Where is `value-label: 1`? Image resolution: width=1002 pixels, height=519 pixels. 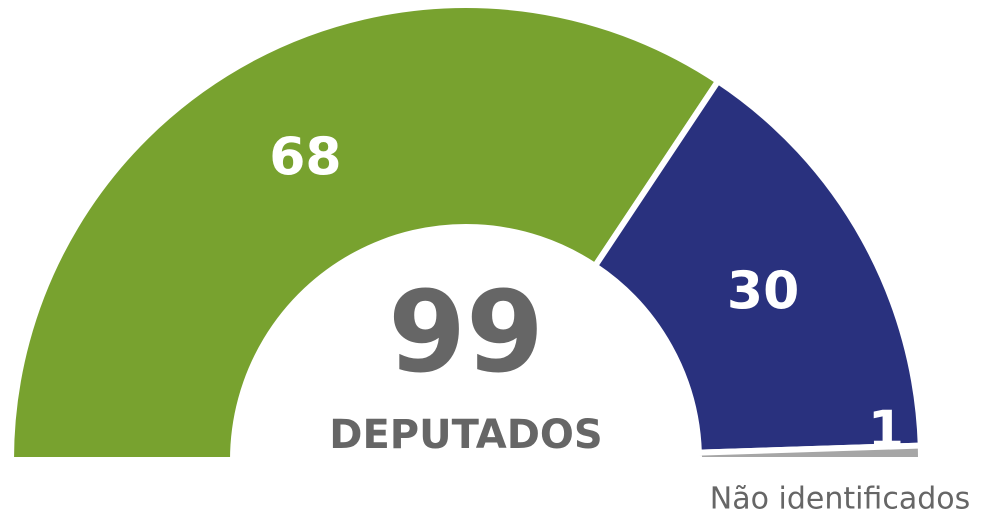
value-label: 1 is located at coordinates (886, 430).